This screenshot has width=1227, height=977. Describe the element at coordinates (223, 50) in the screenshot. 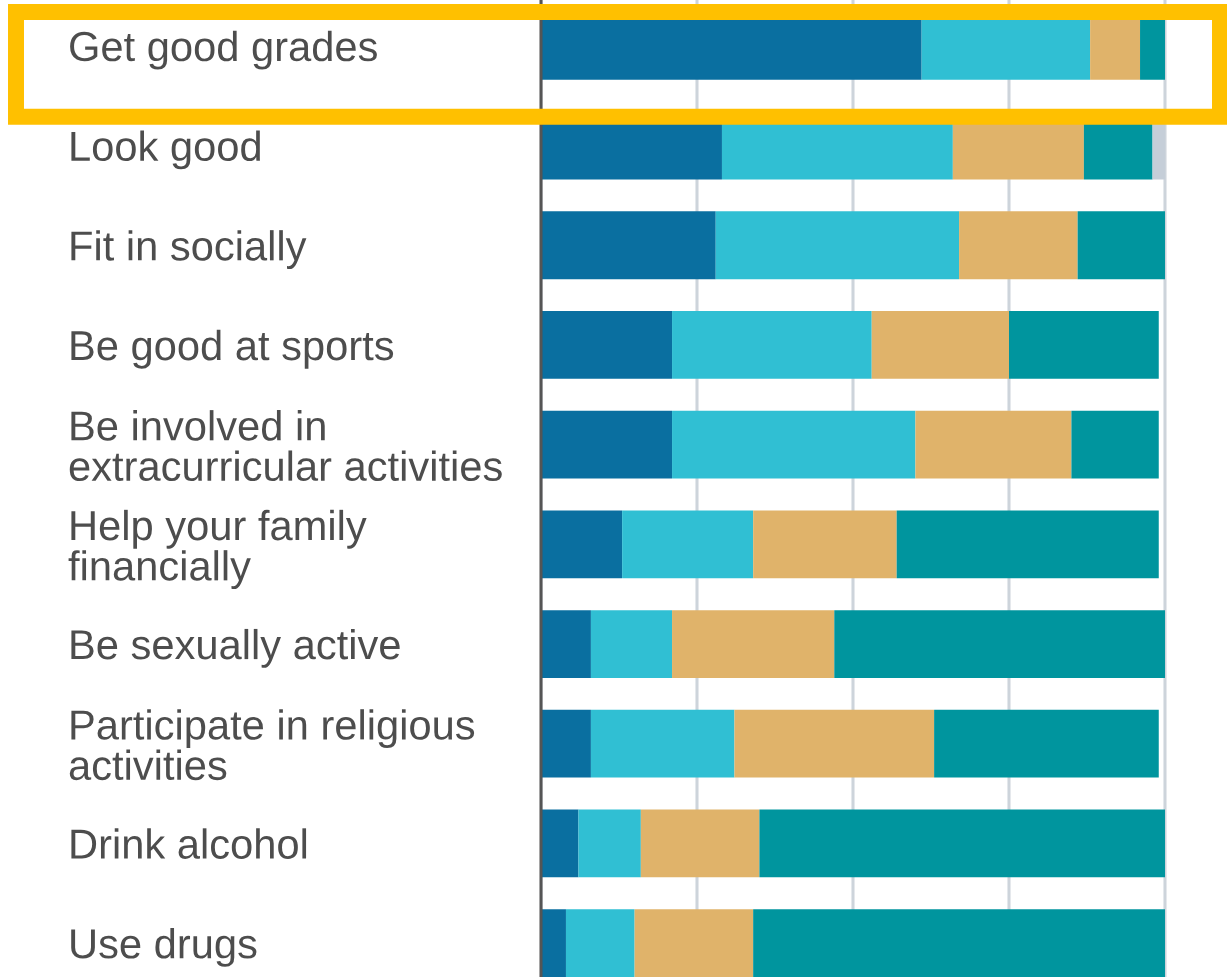

I see `y-tick-label: Get good grades` at that location.